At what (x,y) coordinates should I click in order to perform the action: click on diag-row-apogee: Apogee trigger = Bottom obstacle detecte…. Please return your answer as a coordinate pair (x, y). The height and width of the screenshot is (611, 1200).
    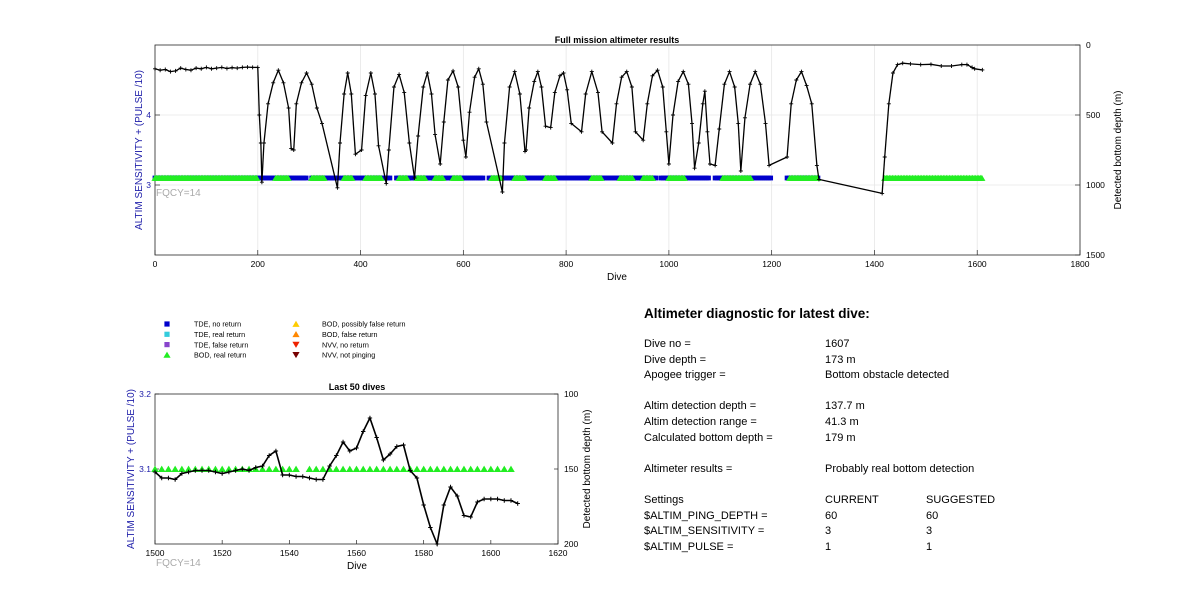
    Looking at the image, I should click on (904, 376).